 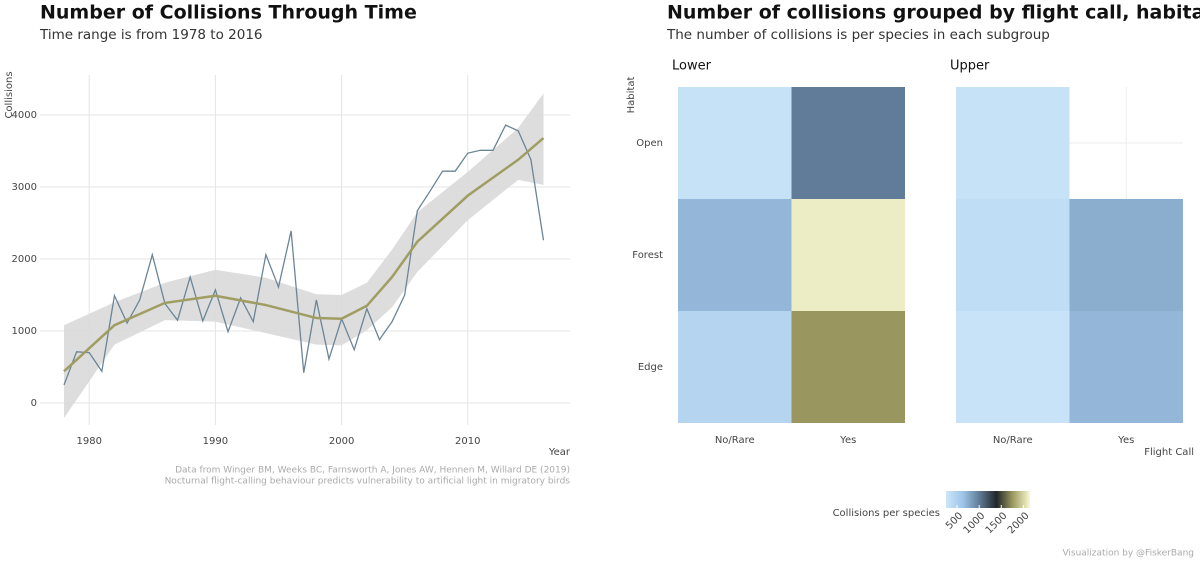 What do you see at coordinates (1128, 554) in the screenshot?
I see `caption: Visualization by @FiskerBang` at bounding box center [1128, 554].